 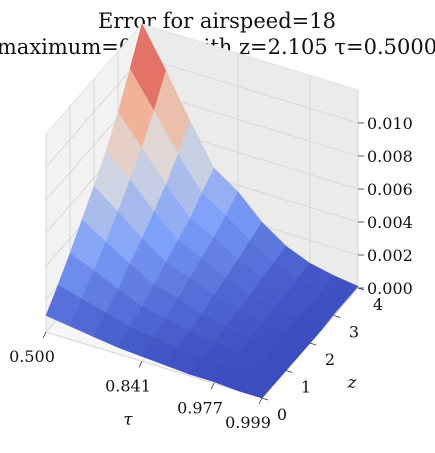 What do you see at coordinates (200, 407) in the screenshot?
I see `x-tick-label: 0.977` at bounding box center [200, 407].